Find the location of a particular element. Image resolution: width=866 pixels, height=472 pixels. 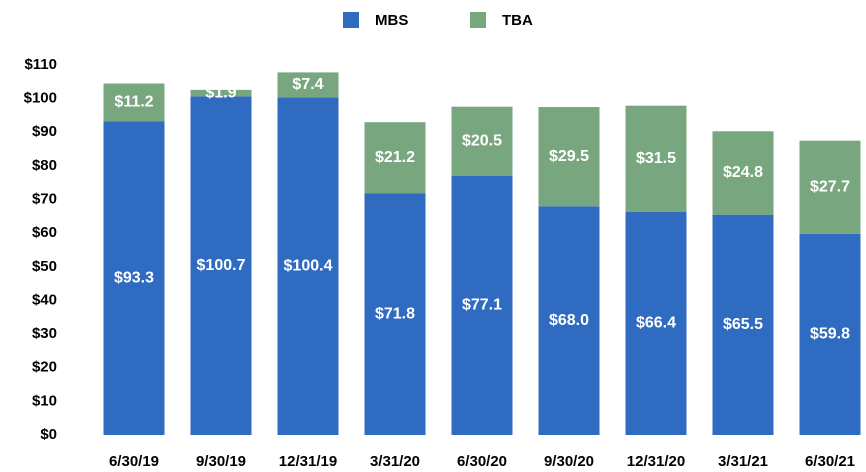

value-label: $1.9 is located at coordinates (220, 92).